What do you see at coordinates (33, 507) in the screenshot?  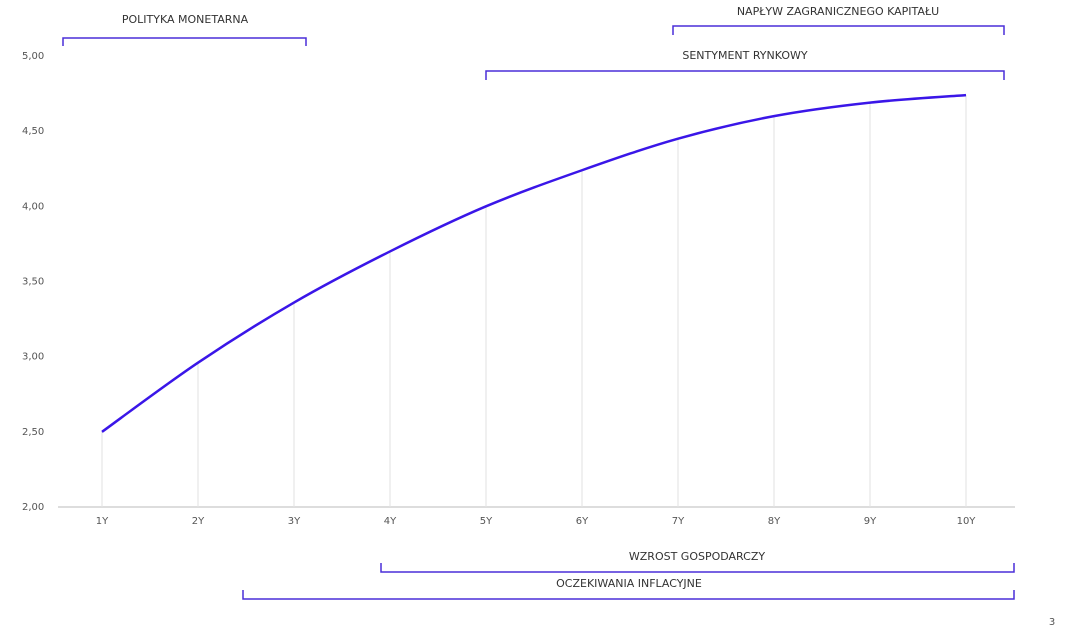 I see `y-tick-label: 2,00` at bounding box center [33, 507].